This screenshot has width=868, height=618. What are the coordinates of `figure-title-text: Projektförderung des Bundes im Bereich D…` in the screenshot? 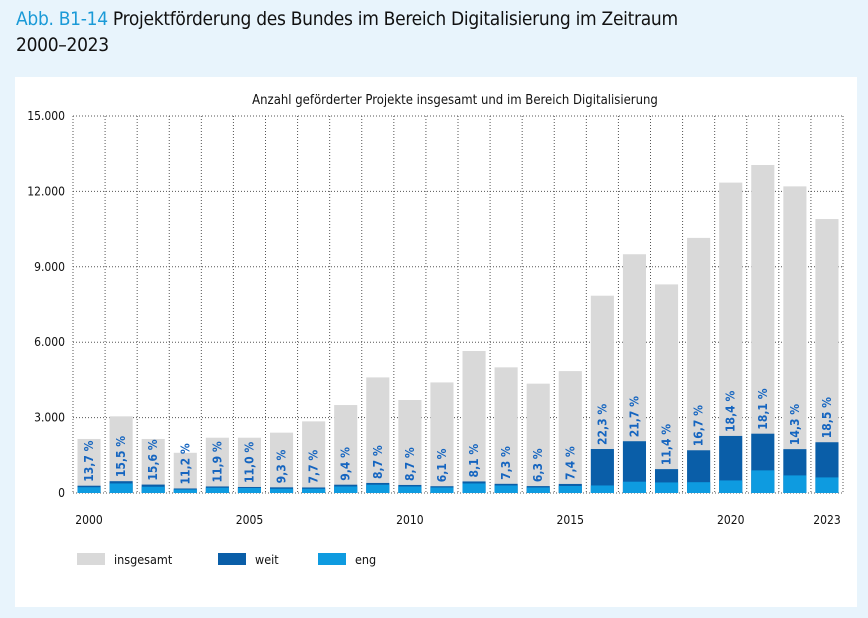 It's located at (347, 32).